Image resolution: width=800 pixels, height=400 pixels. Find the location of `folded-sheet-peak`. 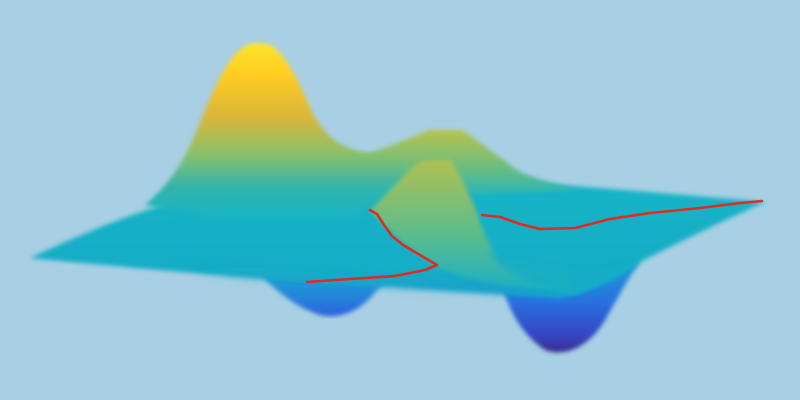

folded-sheet-peak is located at coordinates (472, 226).